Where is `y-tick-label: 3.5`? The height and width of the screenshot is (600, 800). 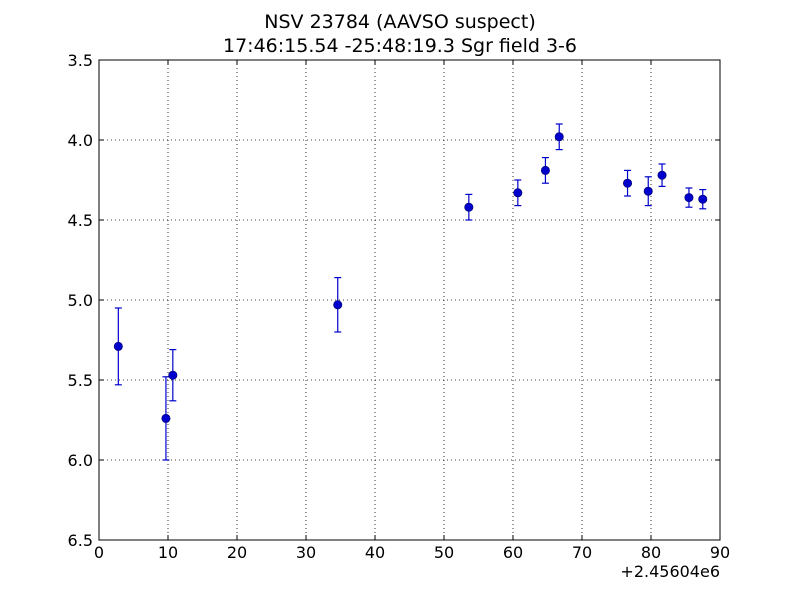
y-tick-label: 3.5 is located at coordinates (80, 60).